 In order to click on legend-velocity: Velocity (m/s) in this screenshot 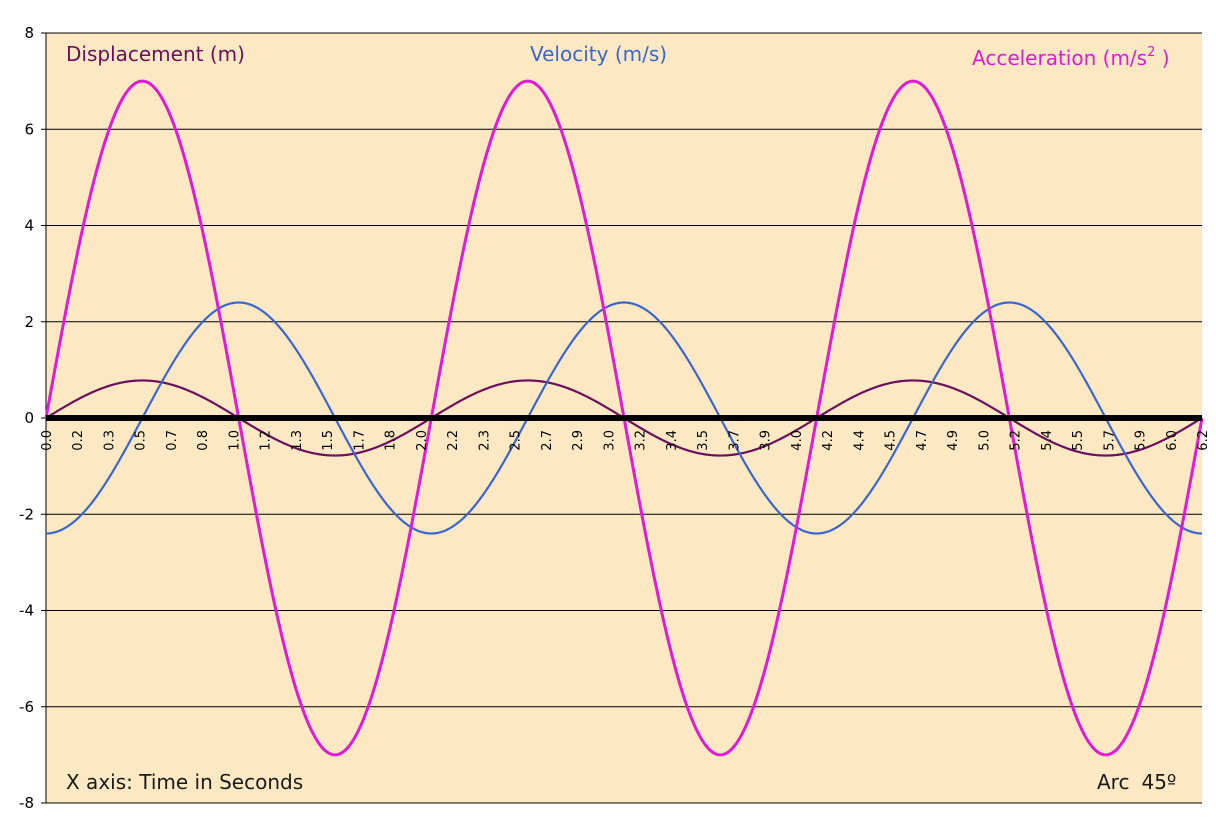, I will do `click(598, 54)`.